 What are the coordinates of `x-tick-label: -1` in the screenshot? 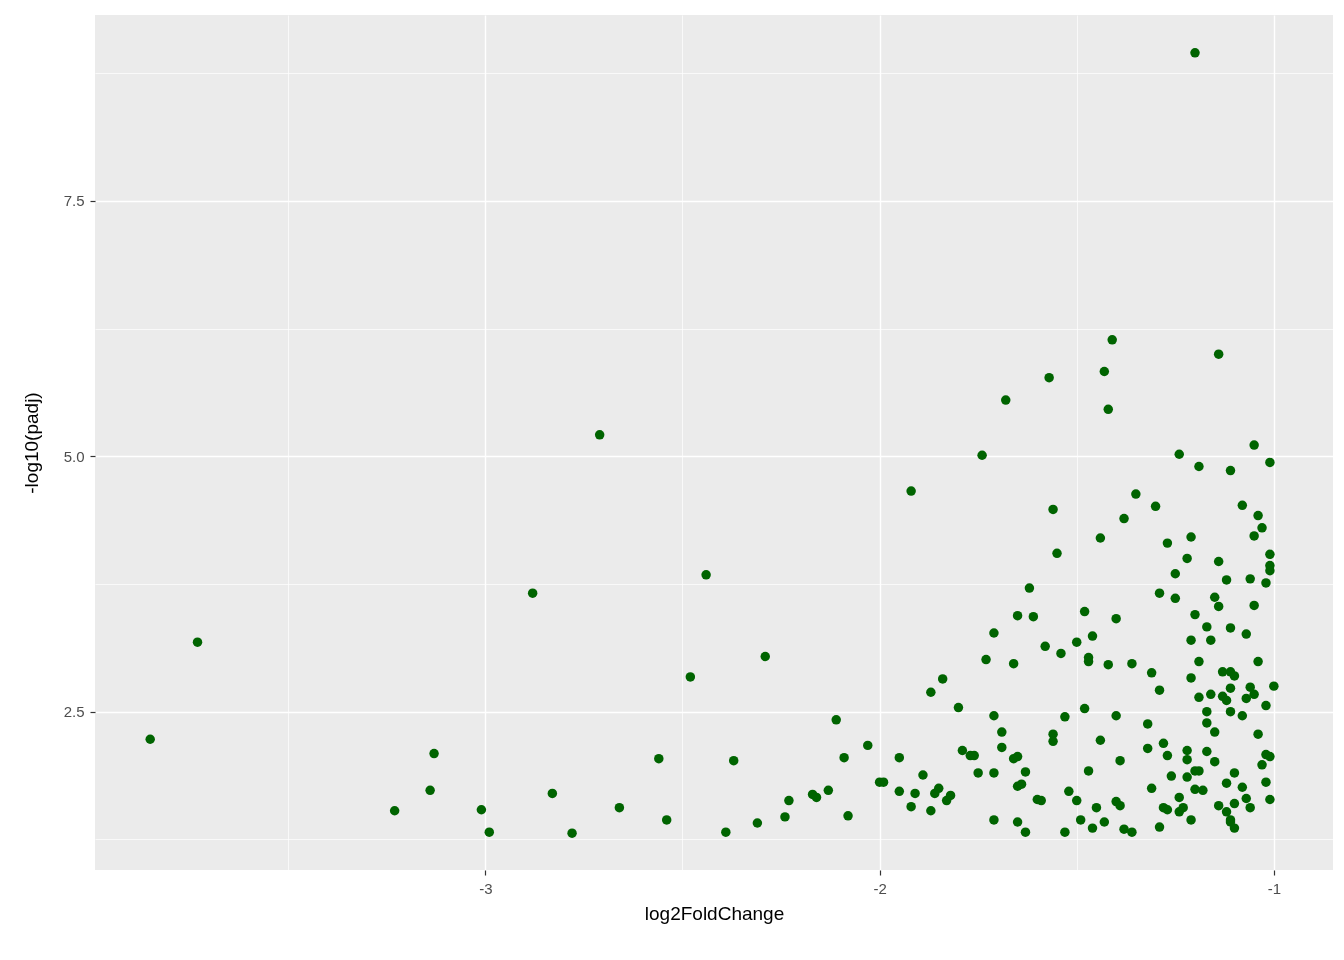 It's located at (1274, 888).